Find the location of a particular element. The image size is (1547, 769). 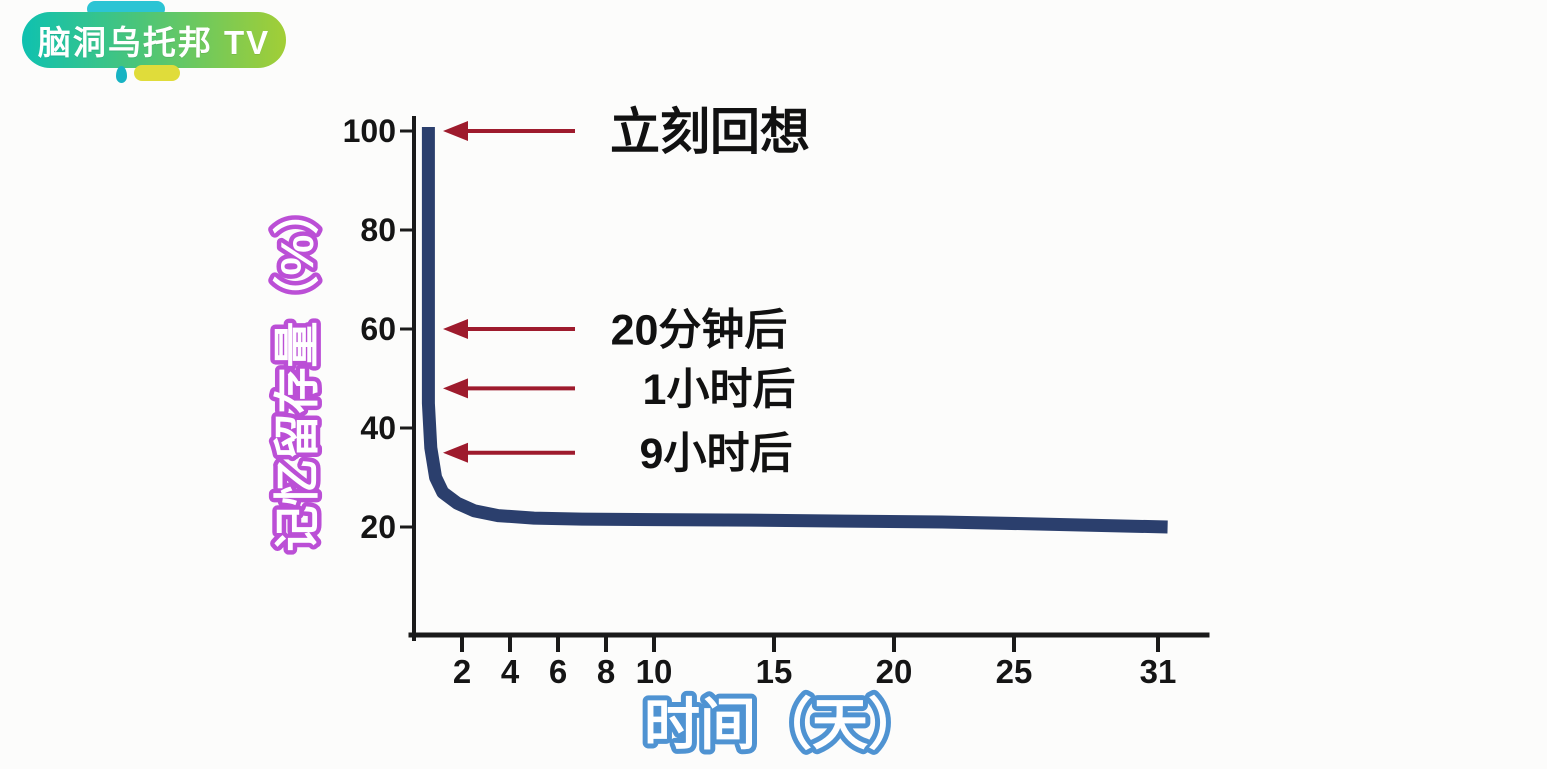

logo-drop-shape is located at coordinates (121, 74).